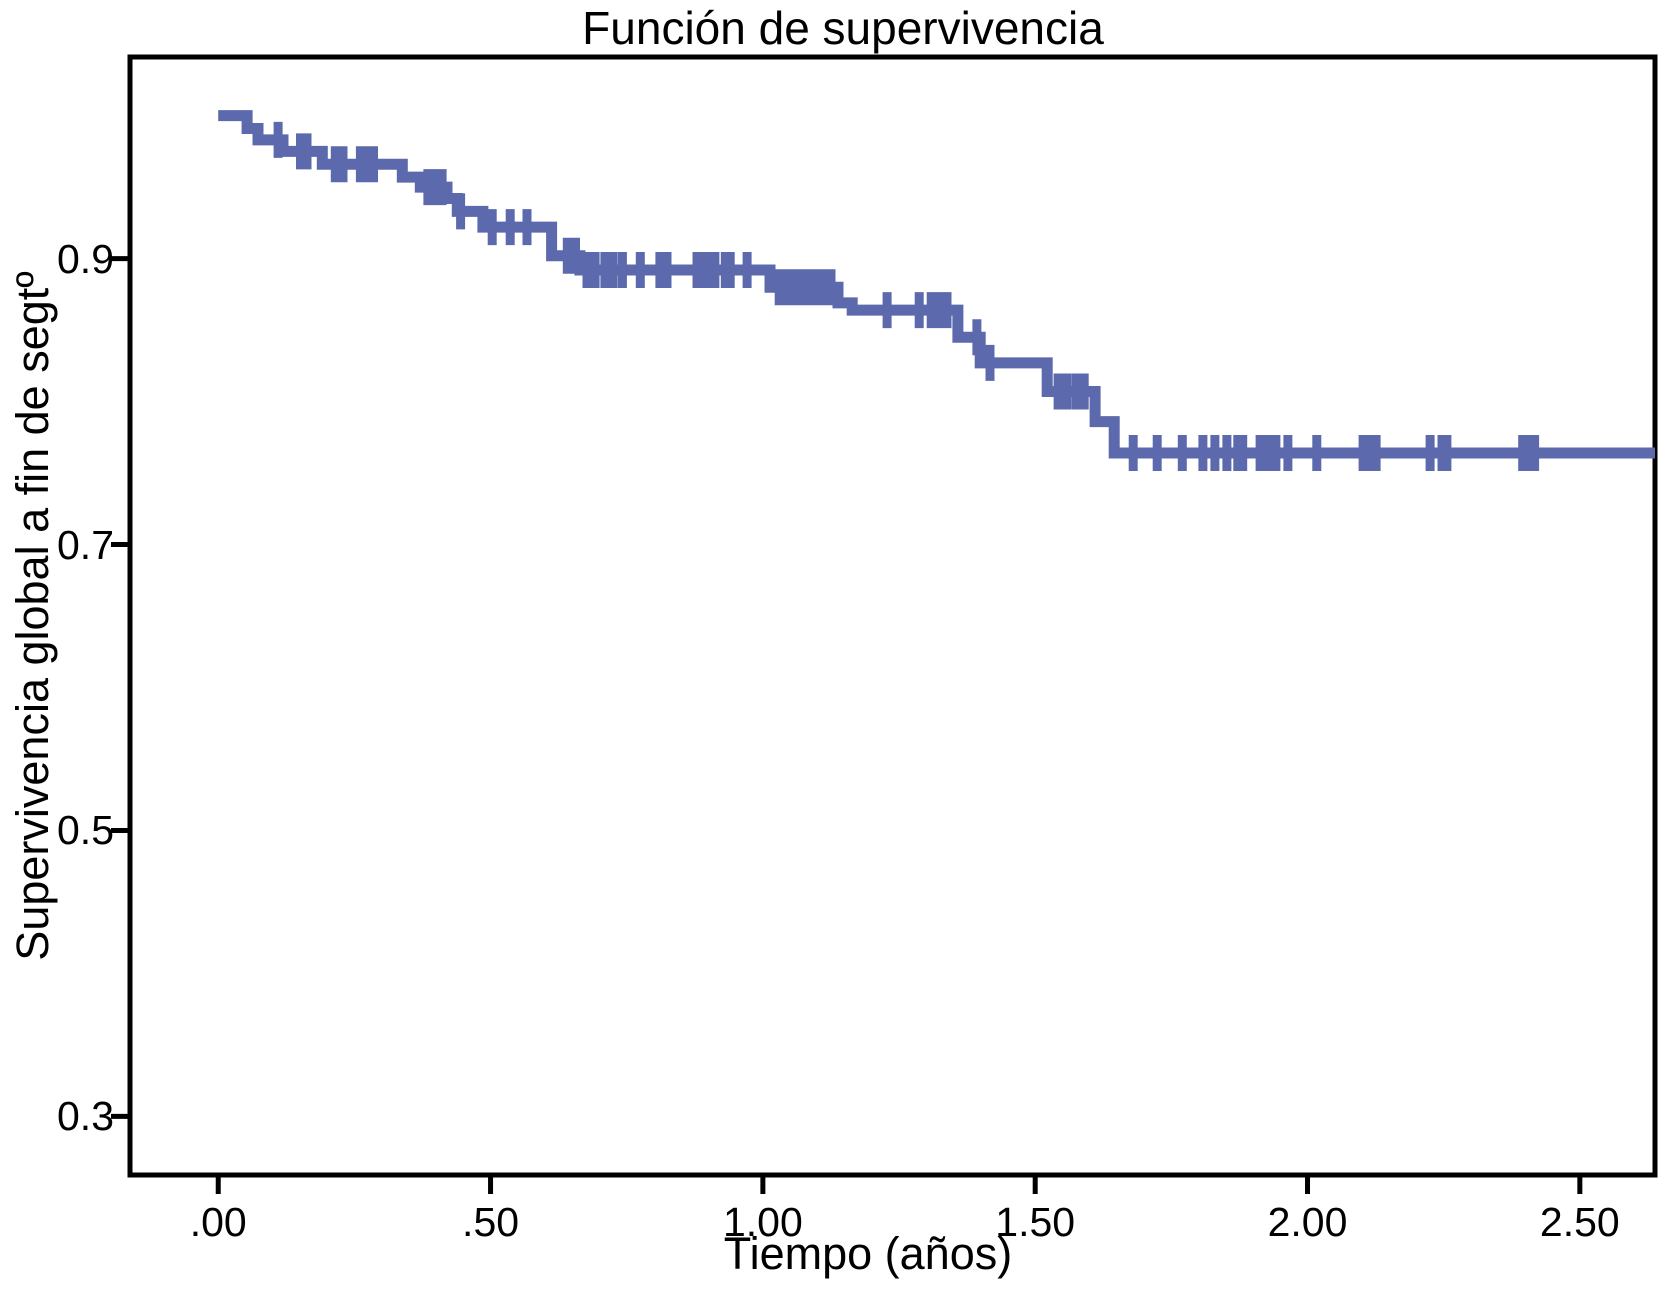 The image size is (1658, 1299). What do you see at coordinates (762, 1222) in the screenshot?
I see `x-tick-label: 1.00` at bounding box center [762, 1222].